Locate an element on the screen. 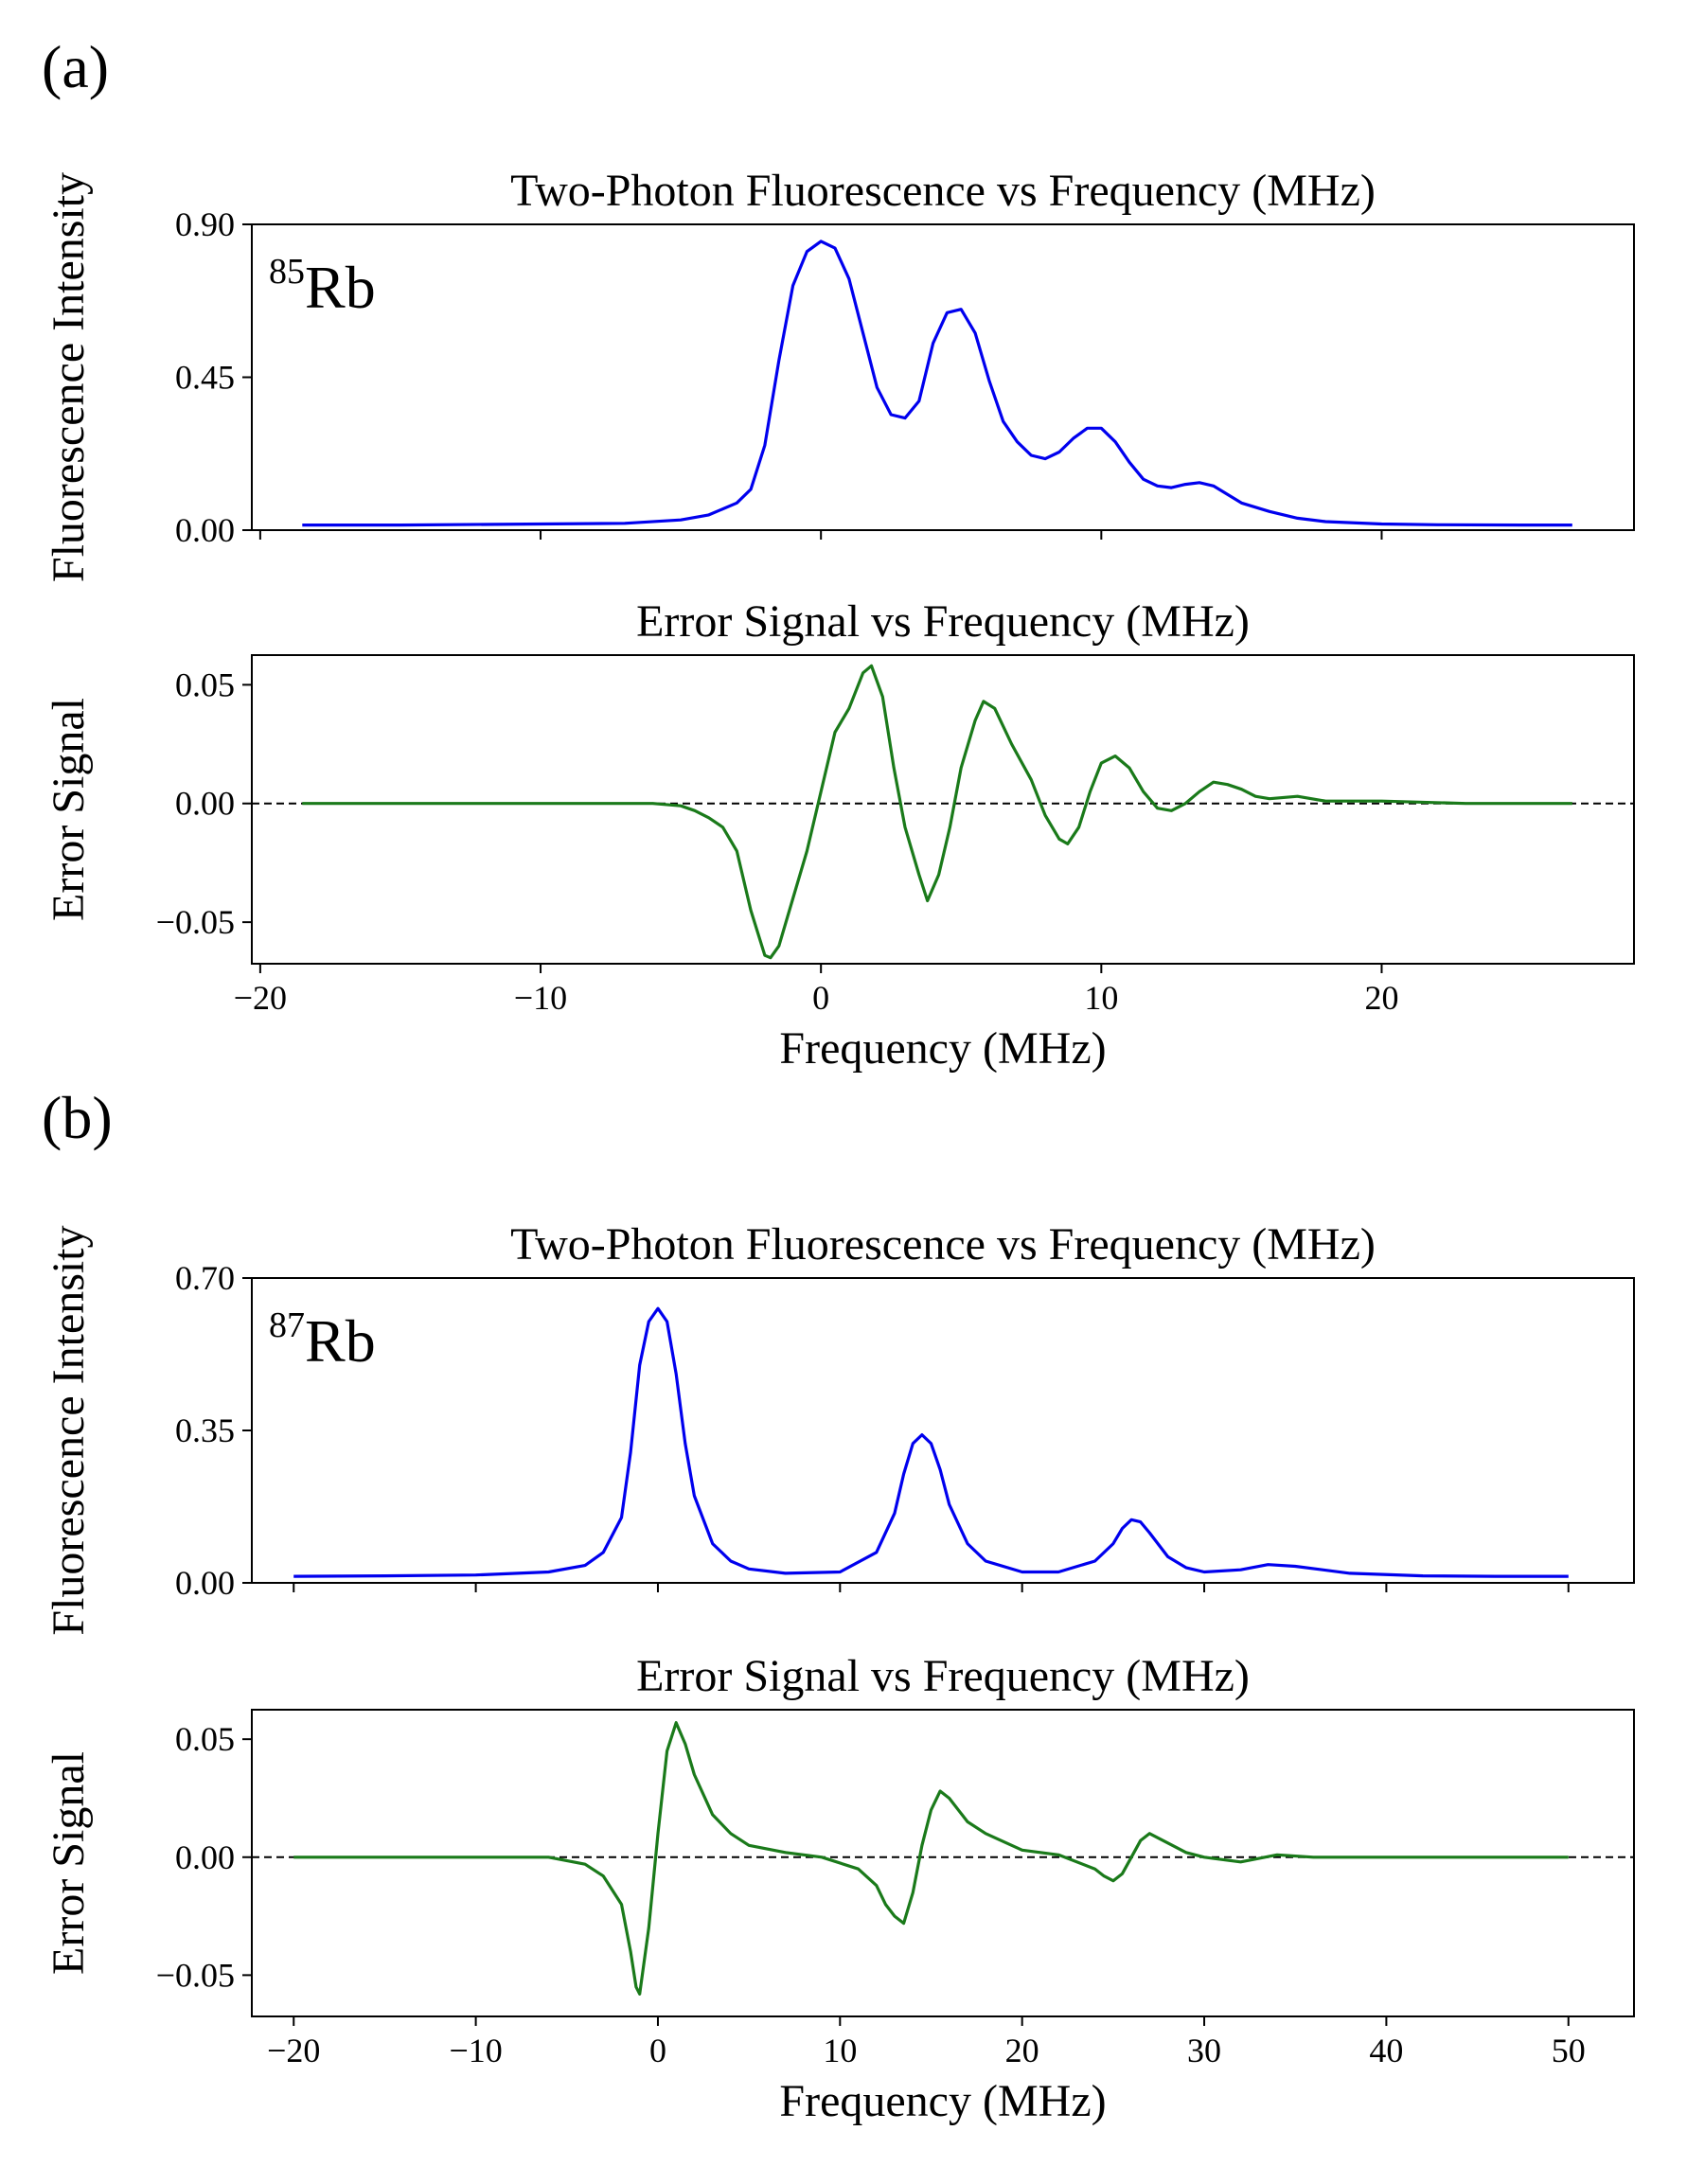  isotope-annotation: 87Rb is located at coordinates (322, 1340).